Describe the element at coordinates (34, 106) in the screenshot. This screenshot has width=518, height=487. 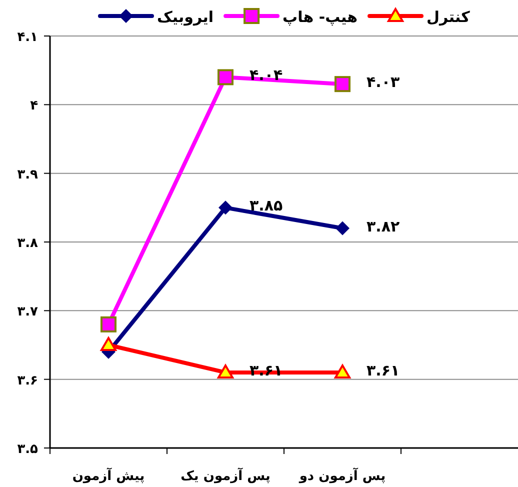
I see `y-tick-label: ۴` at that location.